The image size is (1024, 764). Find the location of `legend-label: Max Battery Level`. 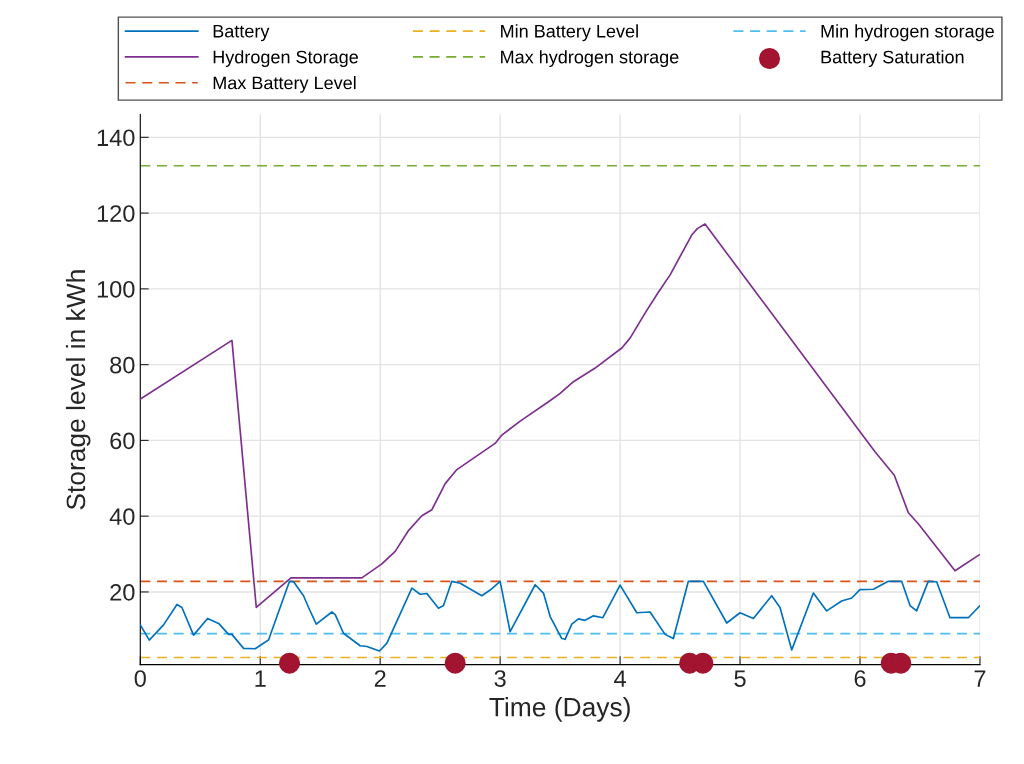

legend-label: Max Battery Level is located at coordinates (284, 84).